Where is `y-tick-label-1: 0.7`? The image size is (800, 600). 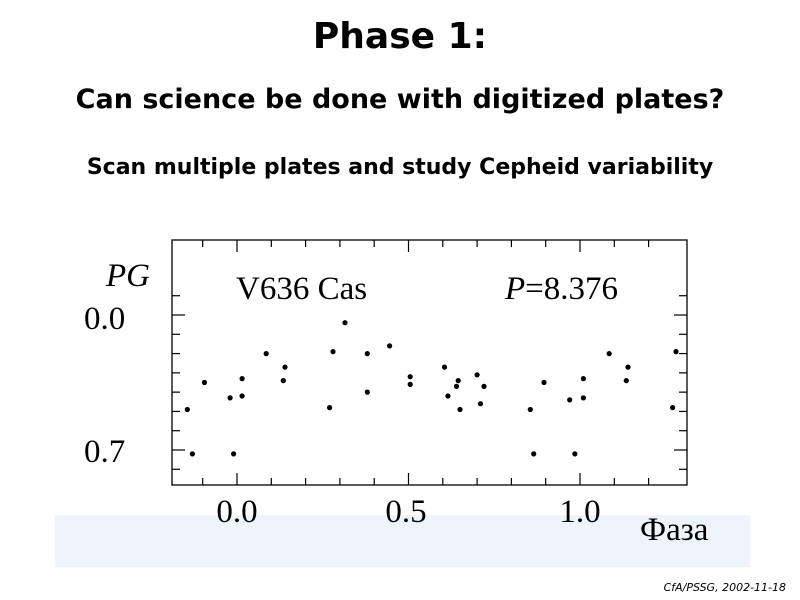
y-tick-label-1: 0.7 is located at coordinates (104, 452).